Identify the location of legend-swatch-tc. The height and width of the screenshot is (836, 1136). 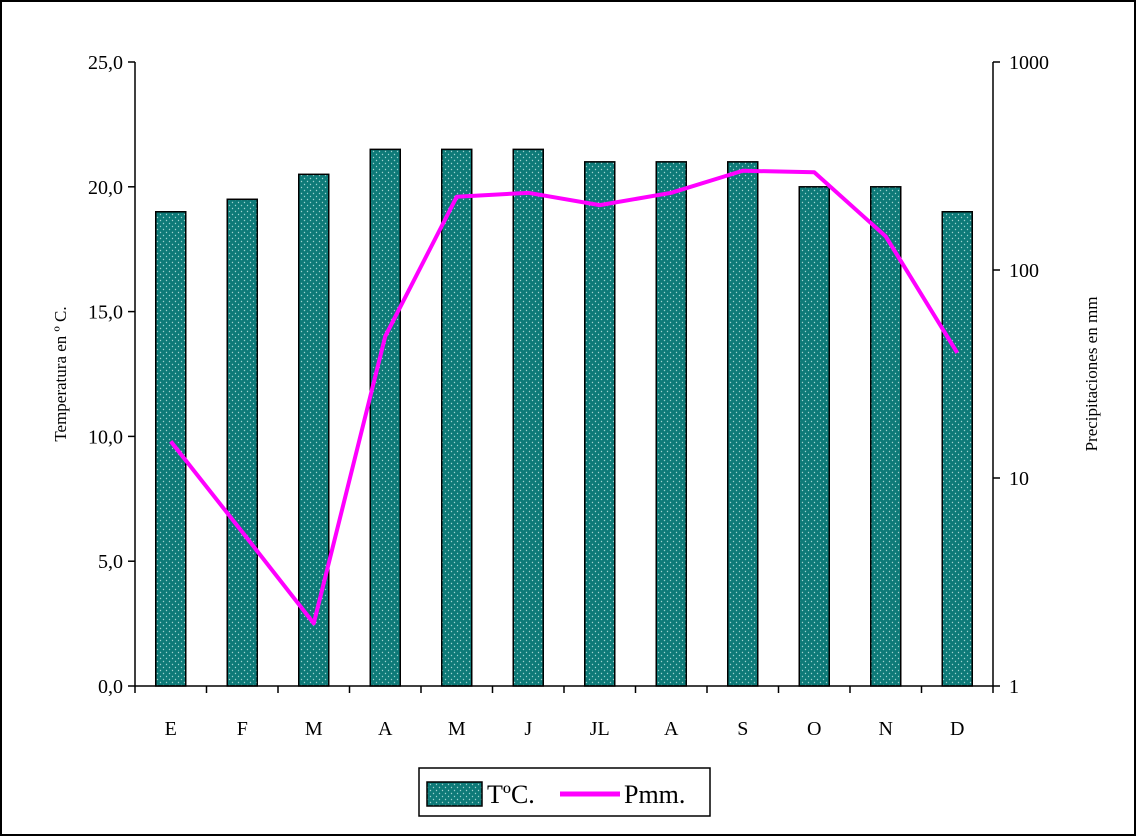
(454, 794).